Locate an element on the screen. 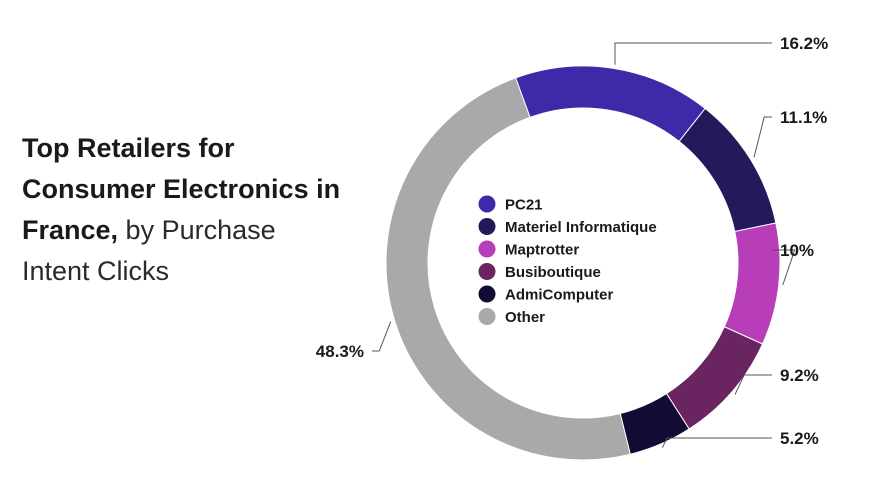 The image size is (889, 477). data-label-busiboutique: 9.2% is located at coordinates (799, 375).